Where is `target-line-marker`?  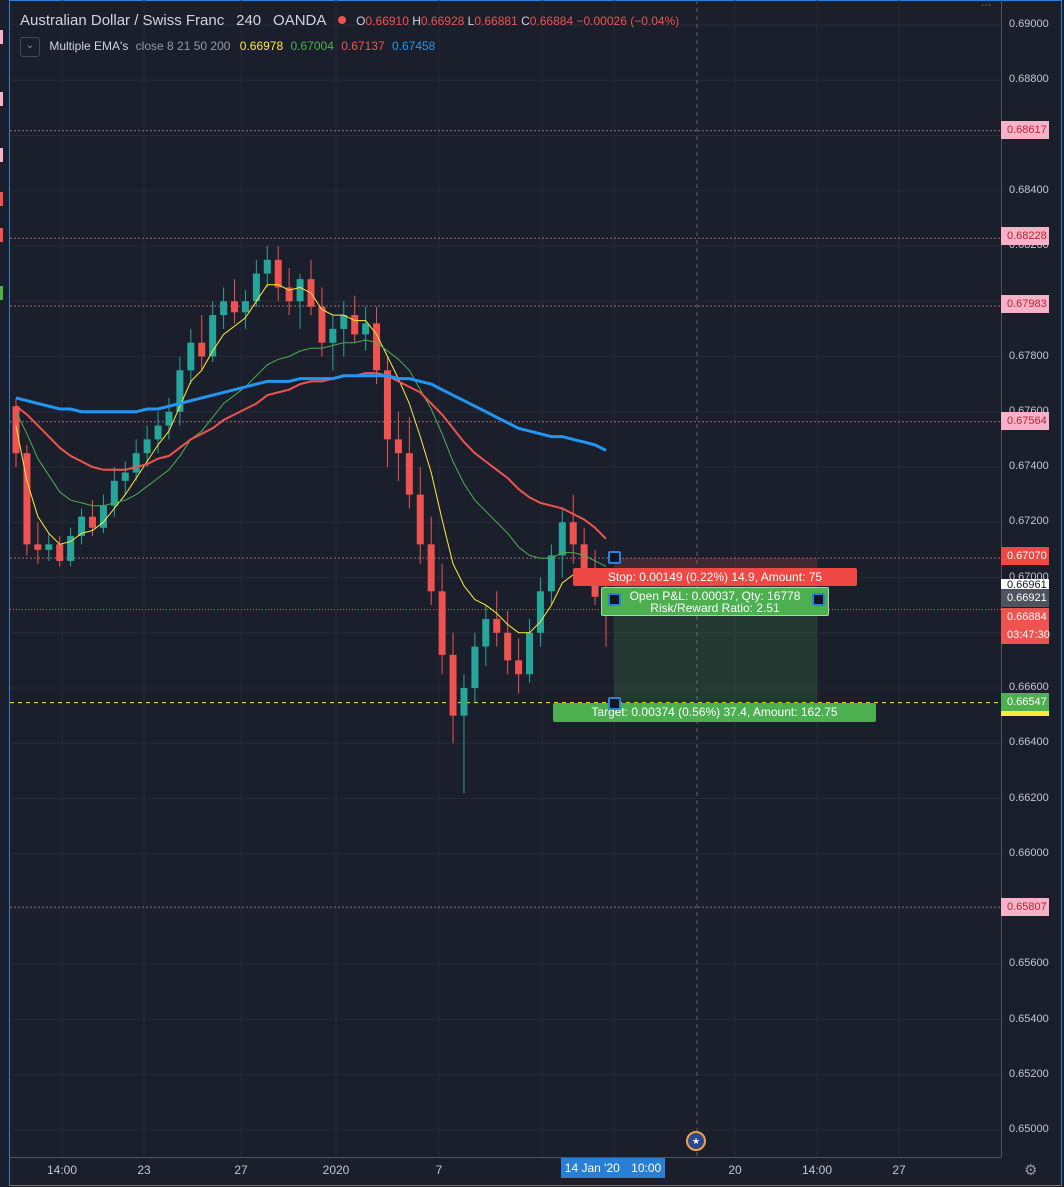 target-line-marker is located at coordinates (1025, 713).